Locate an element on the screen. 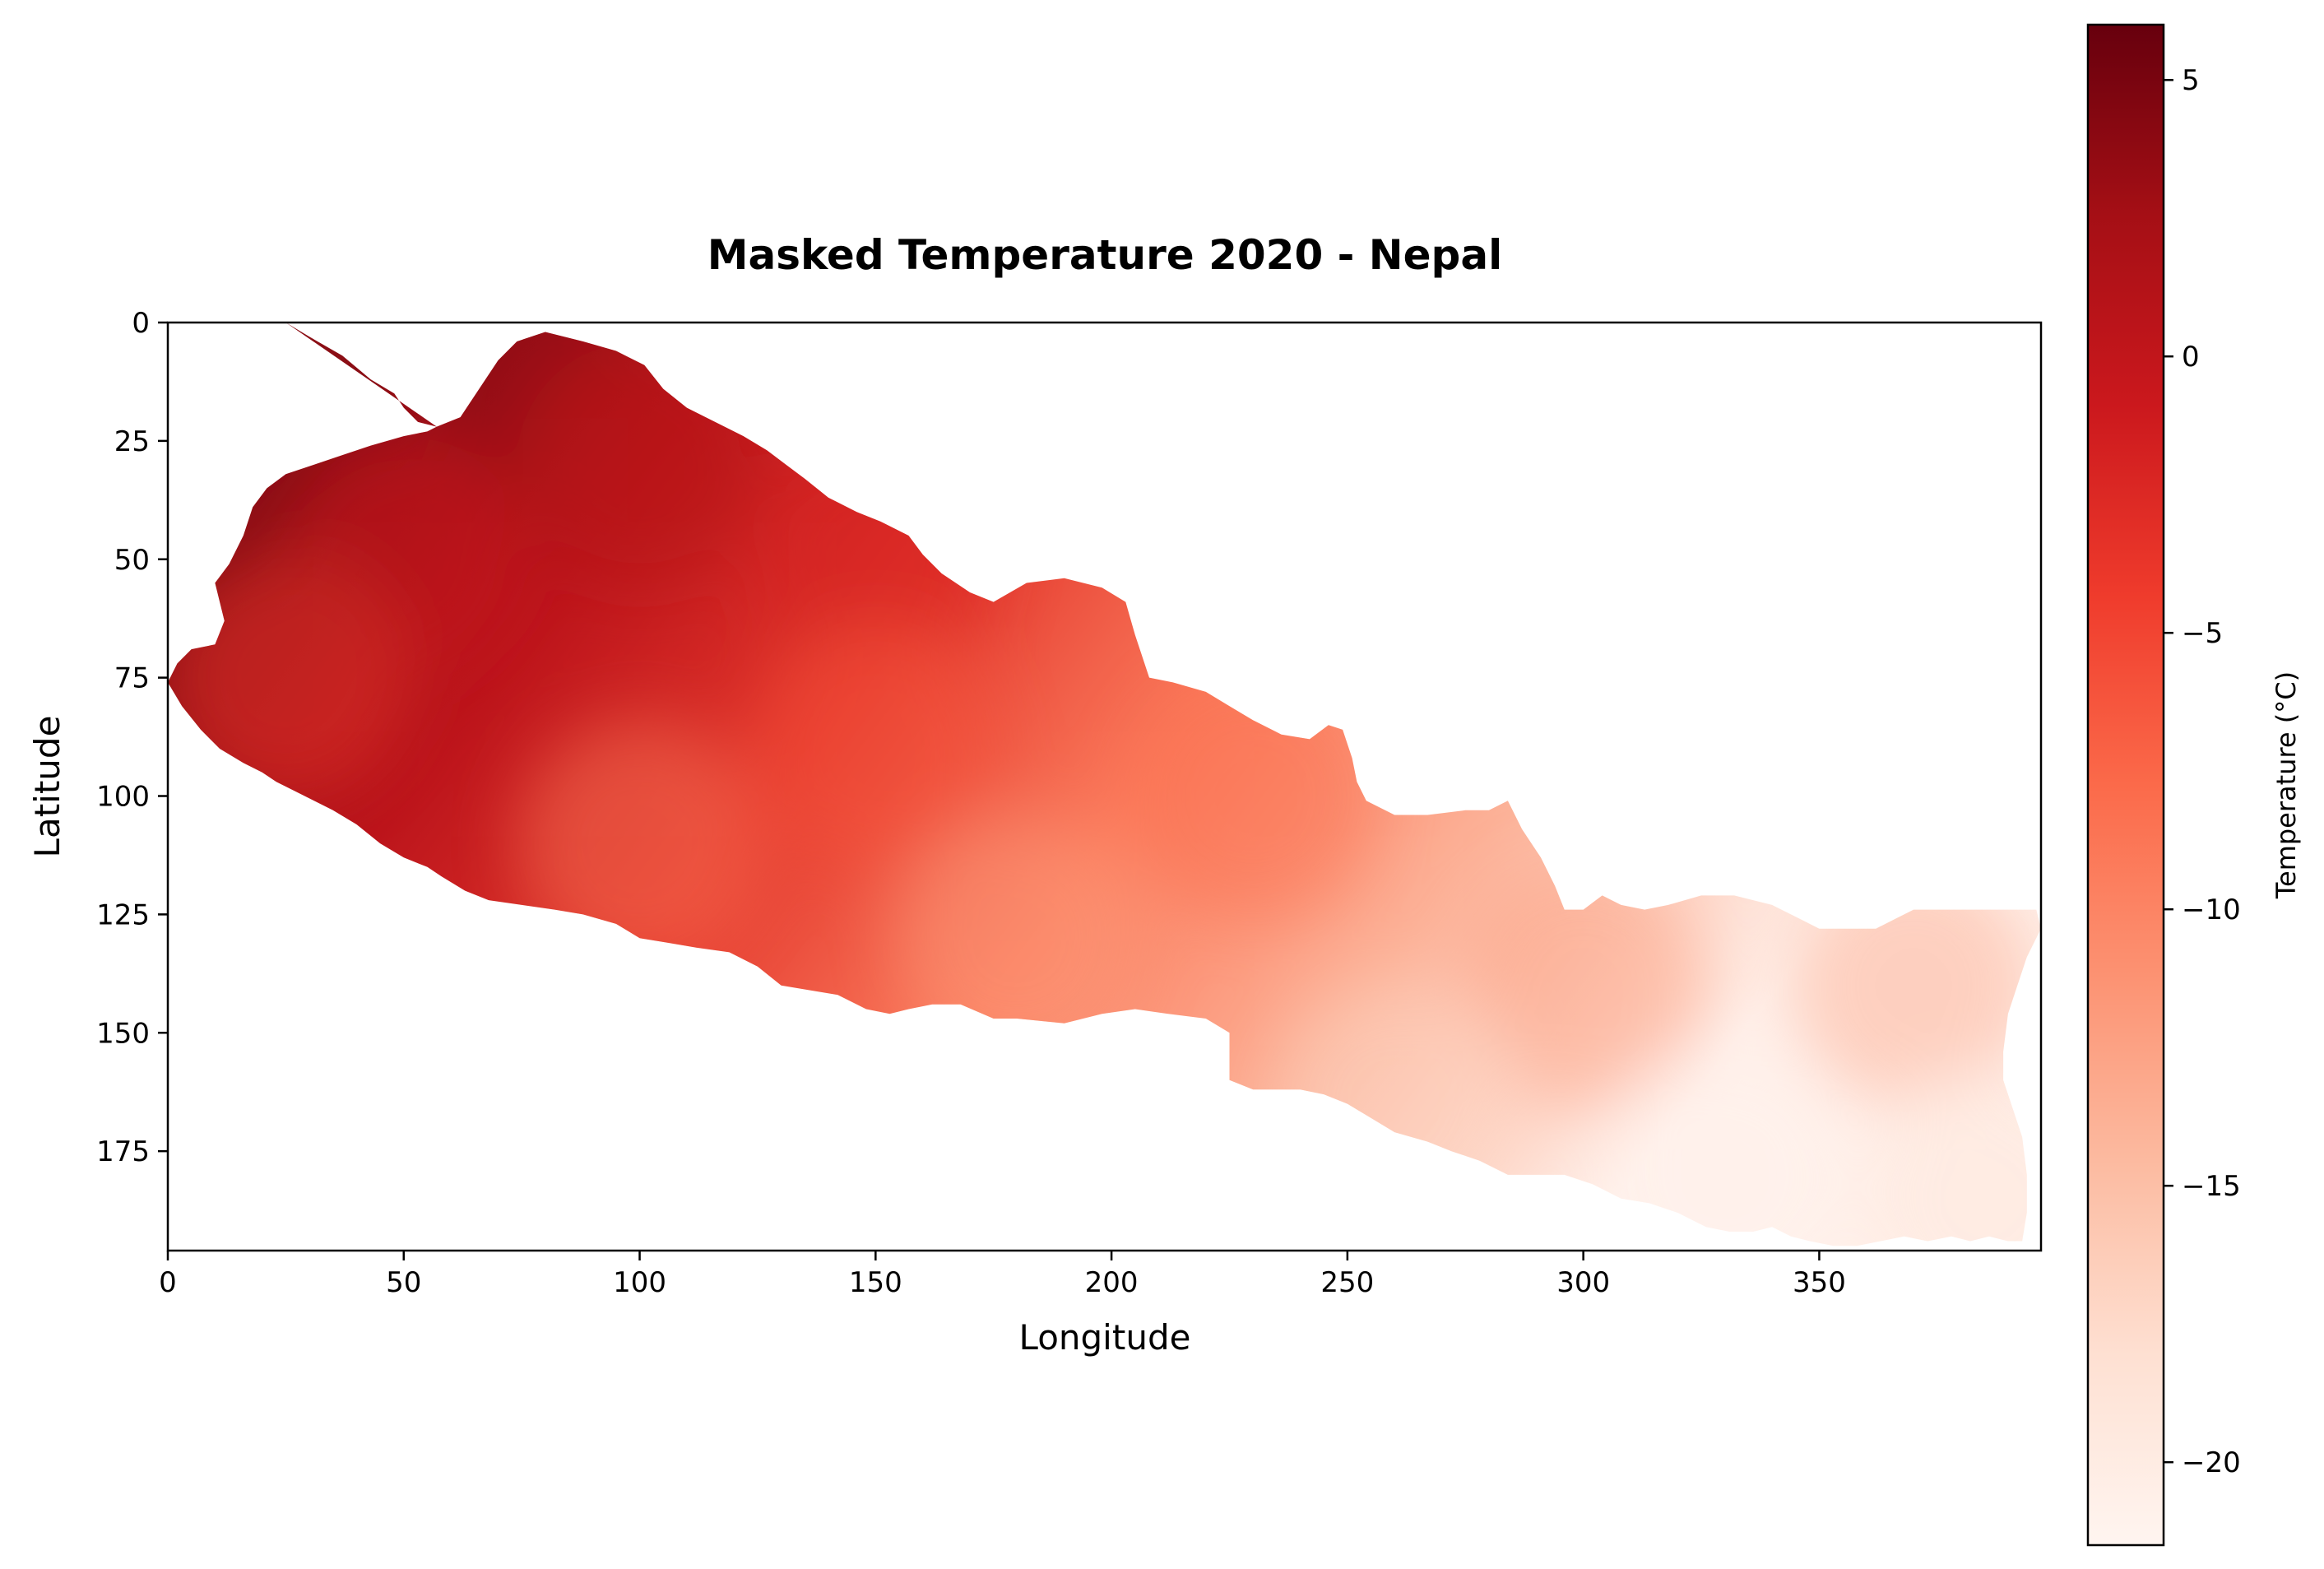  colorbar-tick-label: 0 is located at coordinates (2191, 357).